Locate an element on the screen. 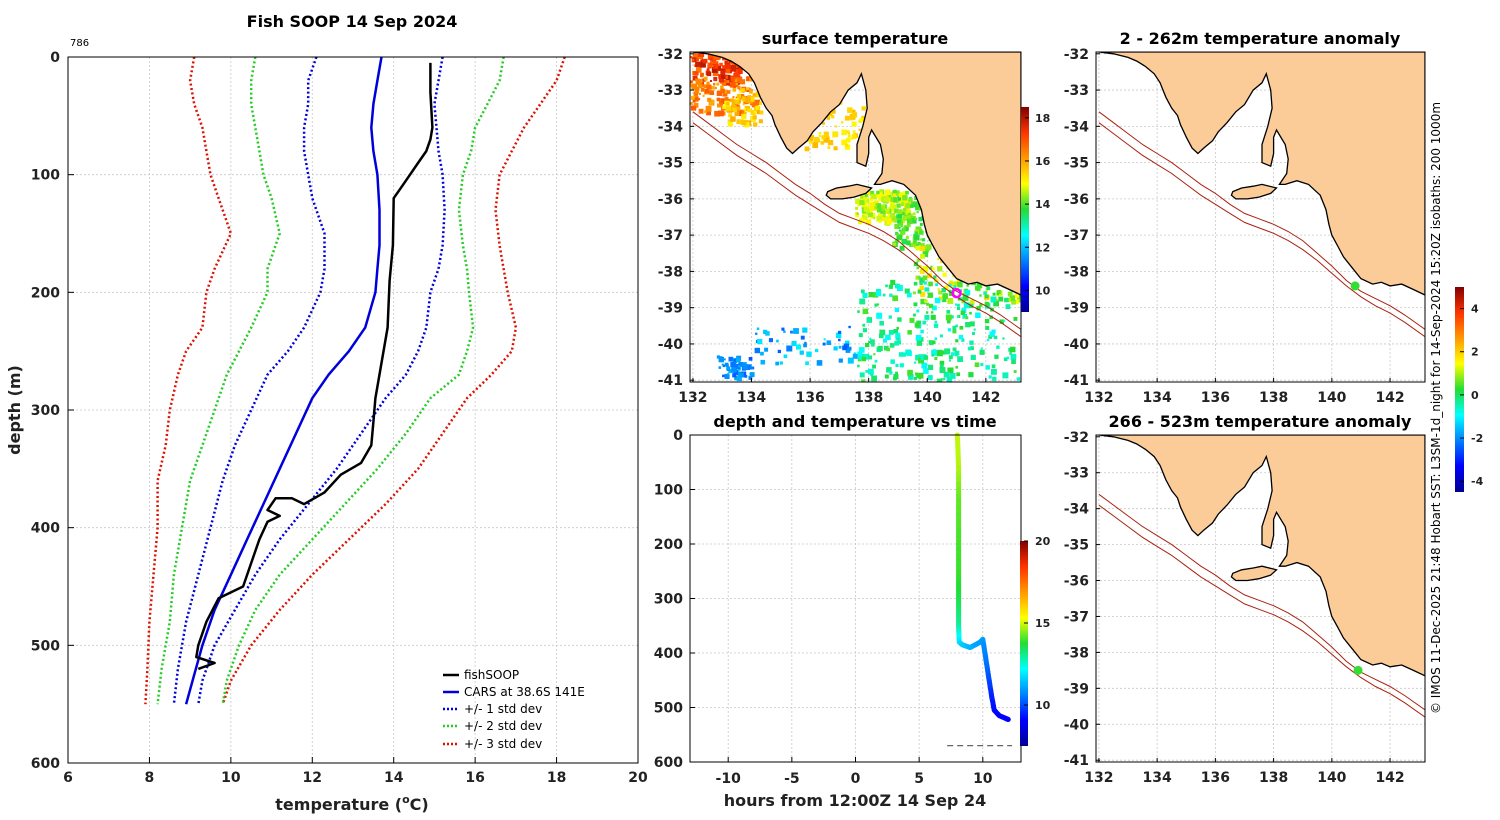 Image resolution: width=1500 pixels, height=820 pixels. profile-ylabel: depth (m) is located at coordinates (14, 410).